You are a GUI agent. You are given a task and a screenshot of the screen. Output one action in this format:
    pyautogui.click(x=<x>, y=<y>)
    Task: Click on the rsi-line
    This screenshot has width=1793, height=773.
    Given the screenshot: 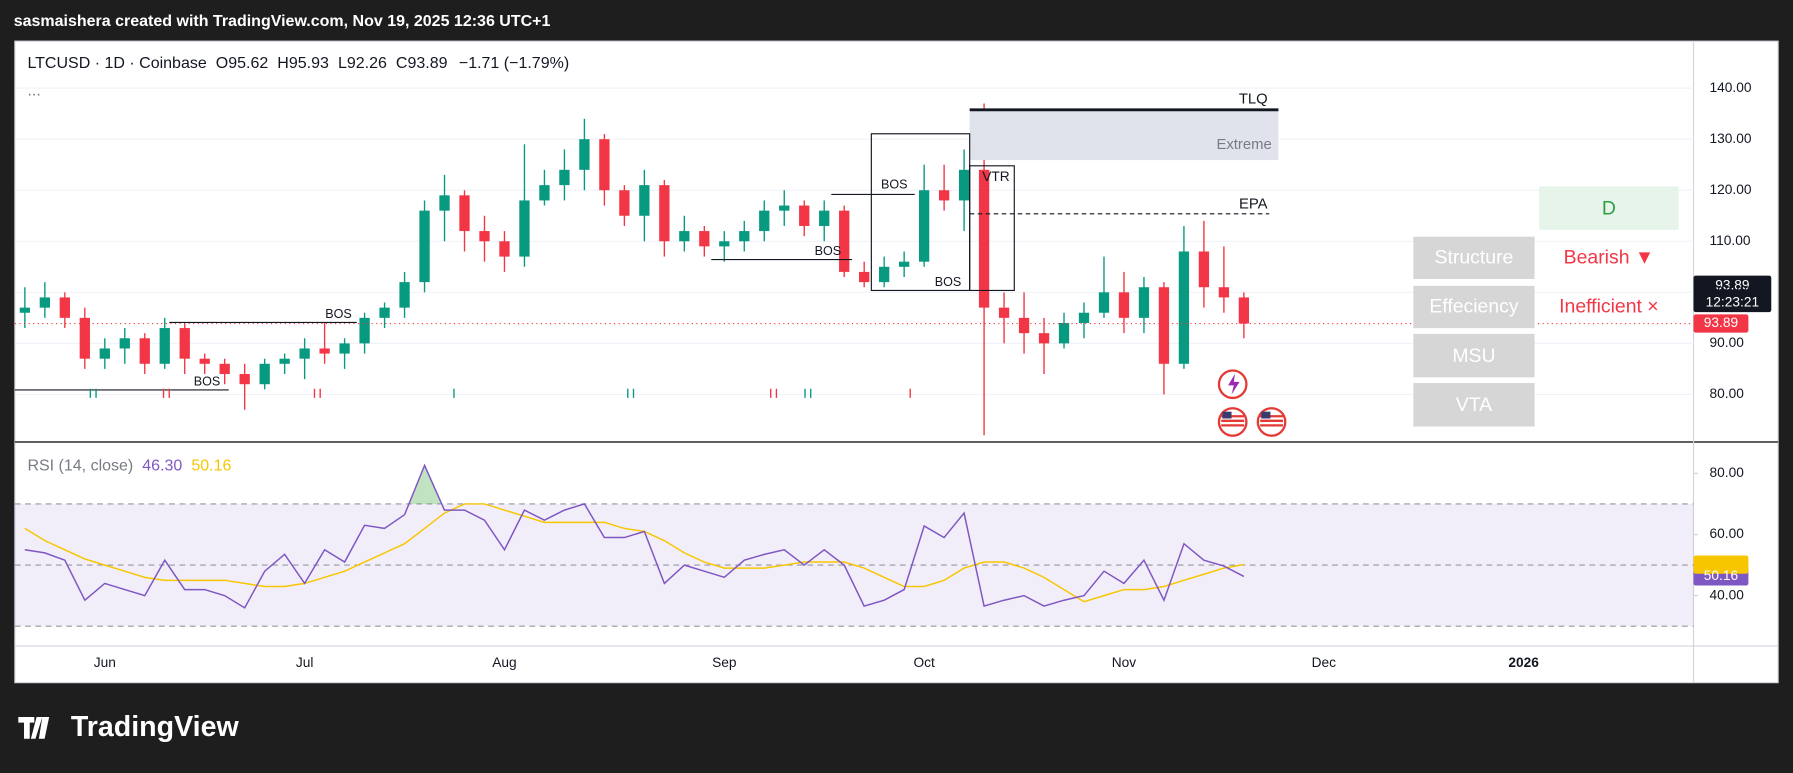 What is the action you would take?
    pyautogui.click(x=634, y=553)
    